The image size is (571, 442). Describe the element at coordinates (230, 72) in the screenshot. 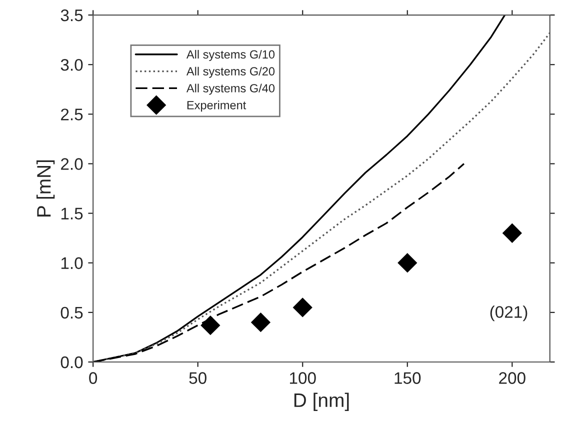

I see `legend-label: All systems G/20` at that location.